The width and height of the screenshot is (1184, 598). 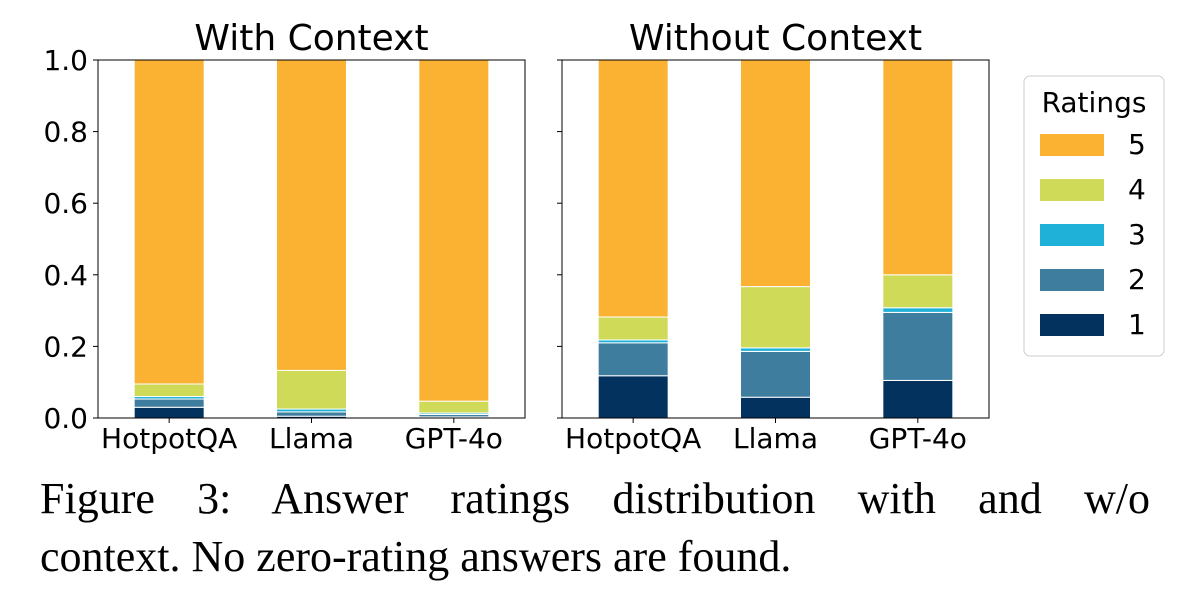 I want to click on legend: Ratings 5 4 3 2 1, so click(x=1094, y=216).